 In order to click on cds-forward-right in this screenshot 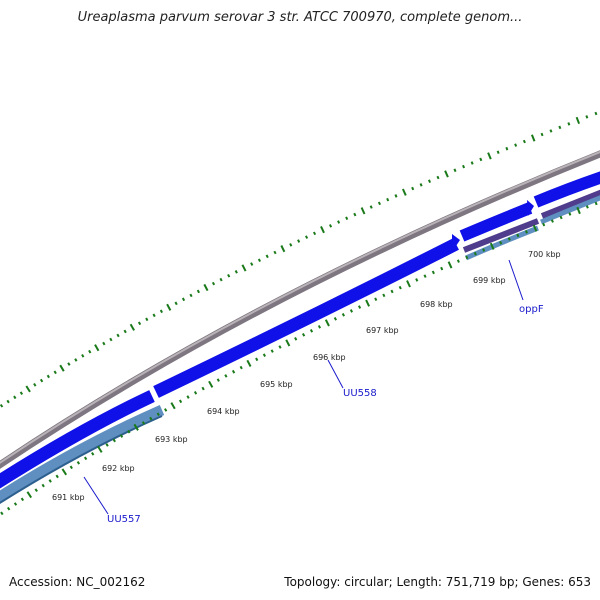, I will do `click(566, 189)`.